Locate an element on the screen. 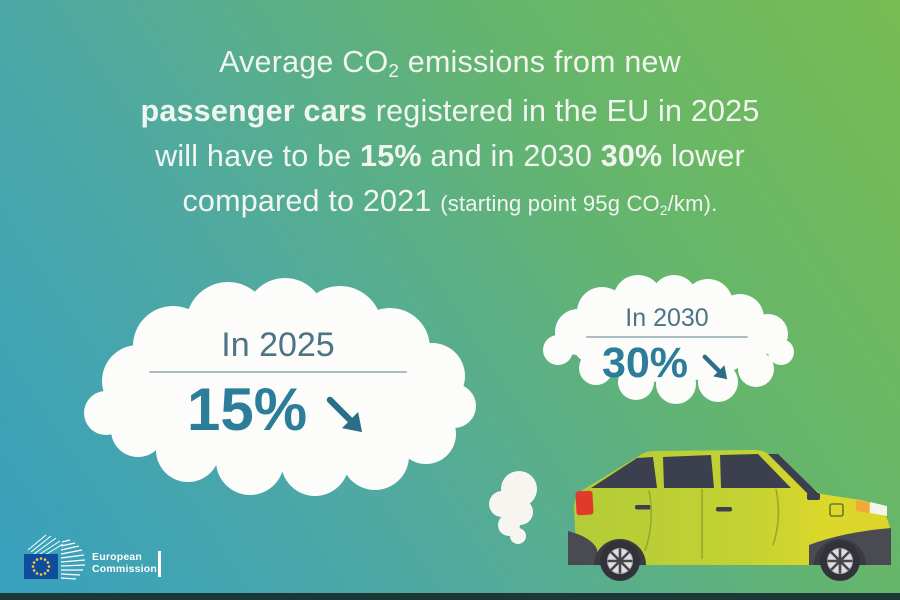 The height and width of the screenshot is (600, 900). cloud-2030-content: In 2030 30% is located at coordinates (667, 331).